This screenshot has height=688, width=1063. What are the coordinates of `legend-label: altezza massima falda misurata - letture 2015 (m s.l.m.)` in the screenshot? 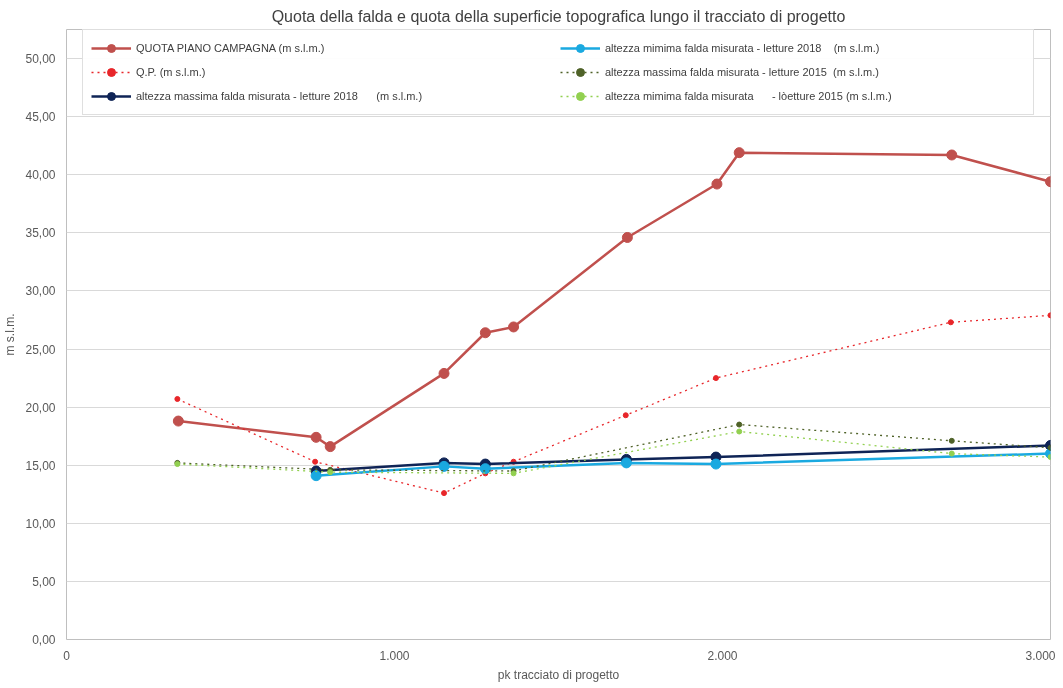 It's located at (742, 72).